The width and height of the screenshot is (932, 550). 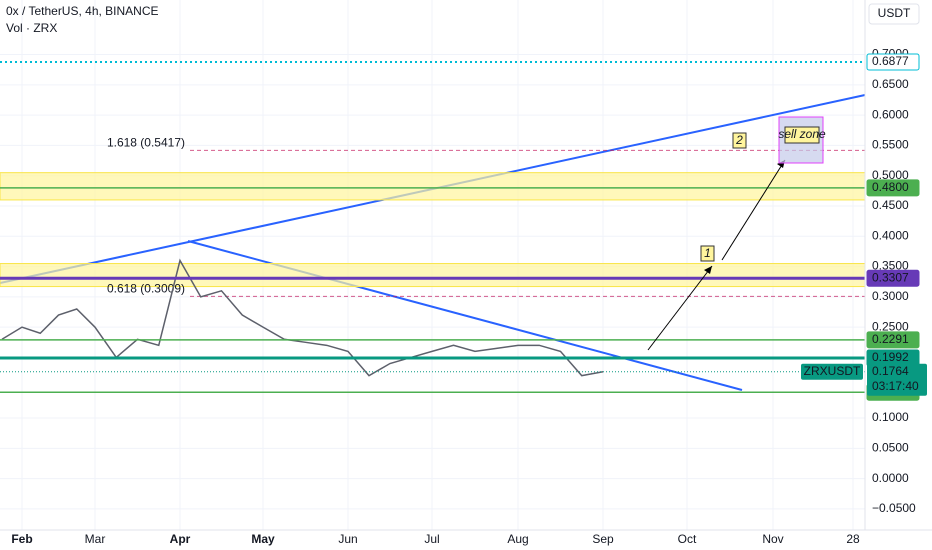 What do you see at coordinates (82, 11) in the screenshot?
I see `chart-title: 0x / TetherUS, 4h, BINANCE` at bounding box center [82, 11].